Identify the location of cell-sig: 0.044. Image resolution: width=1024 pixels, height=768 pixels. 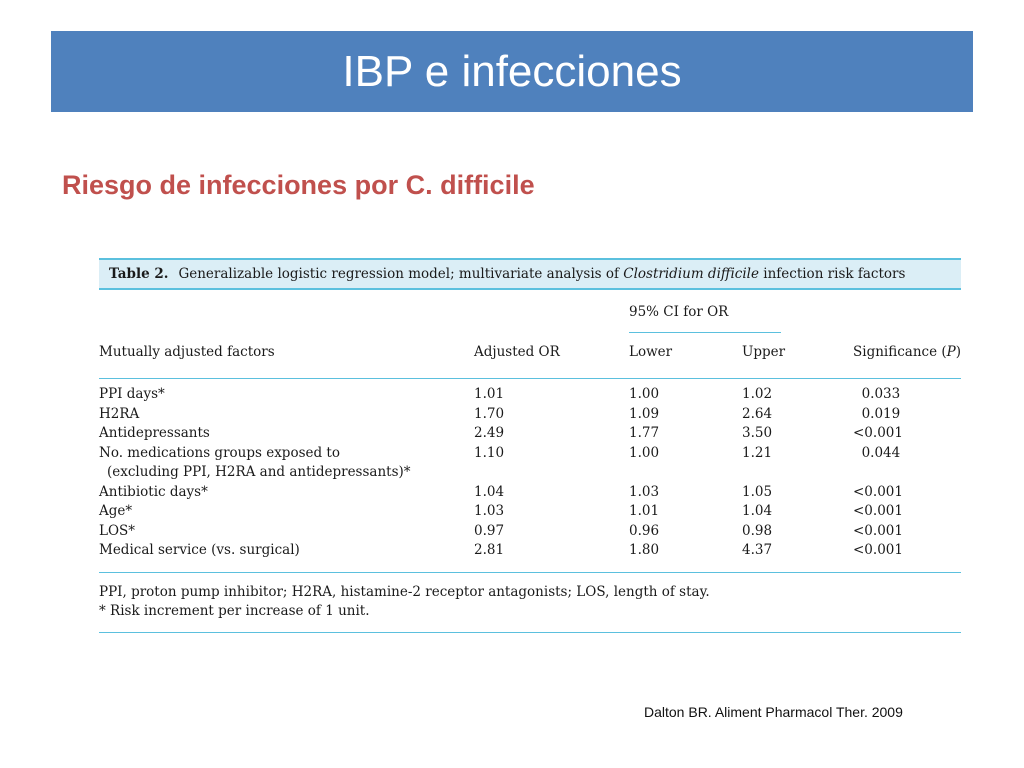
(877, 452).